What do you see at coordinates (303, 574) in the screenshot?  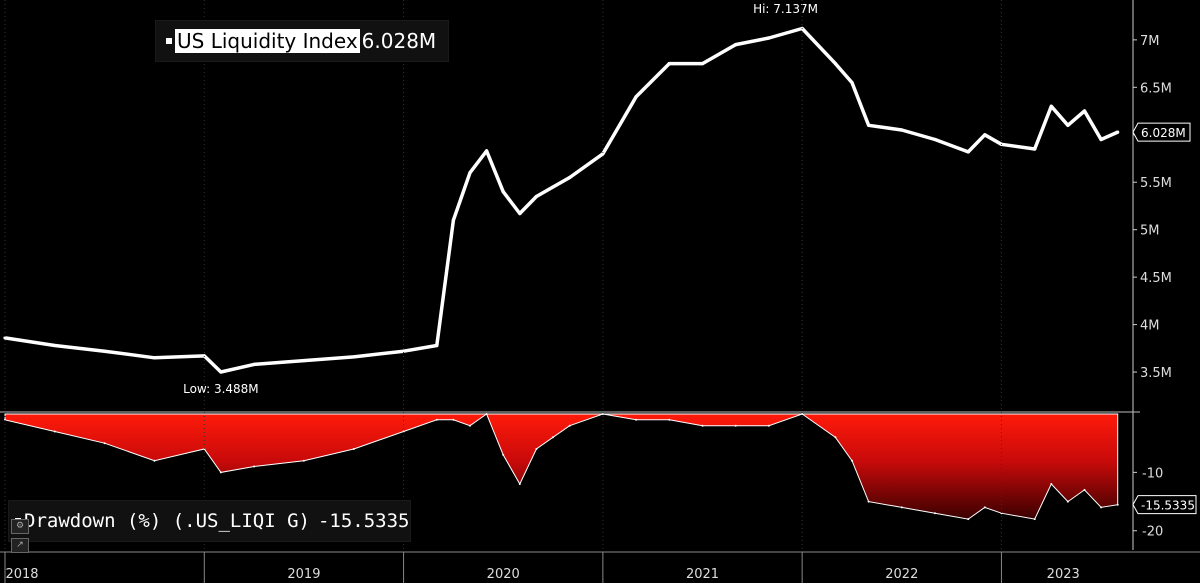 I see `x-tick-label: 2019` at bounding box center [303, 574].